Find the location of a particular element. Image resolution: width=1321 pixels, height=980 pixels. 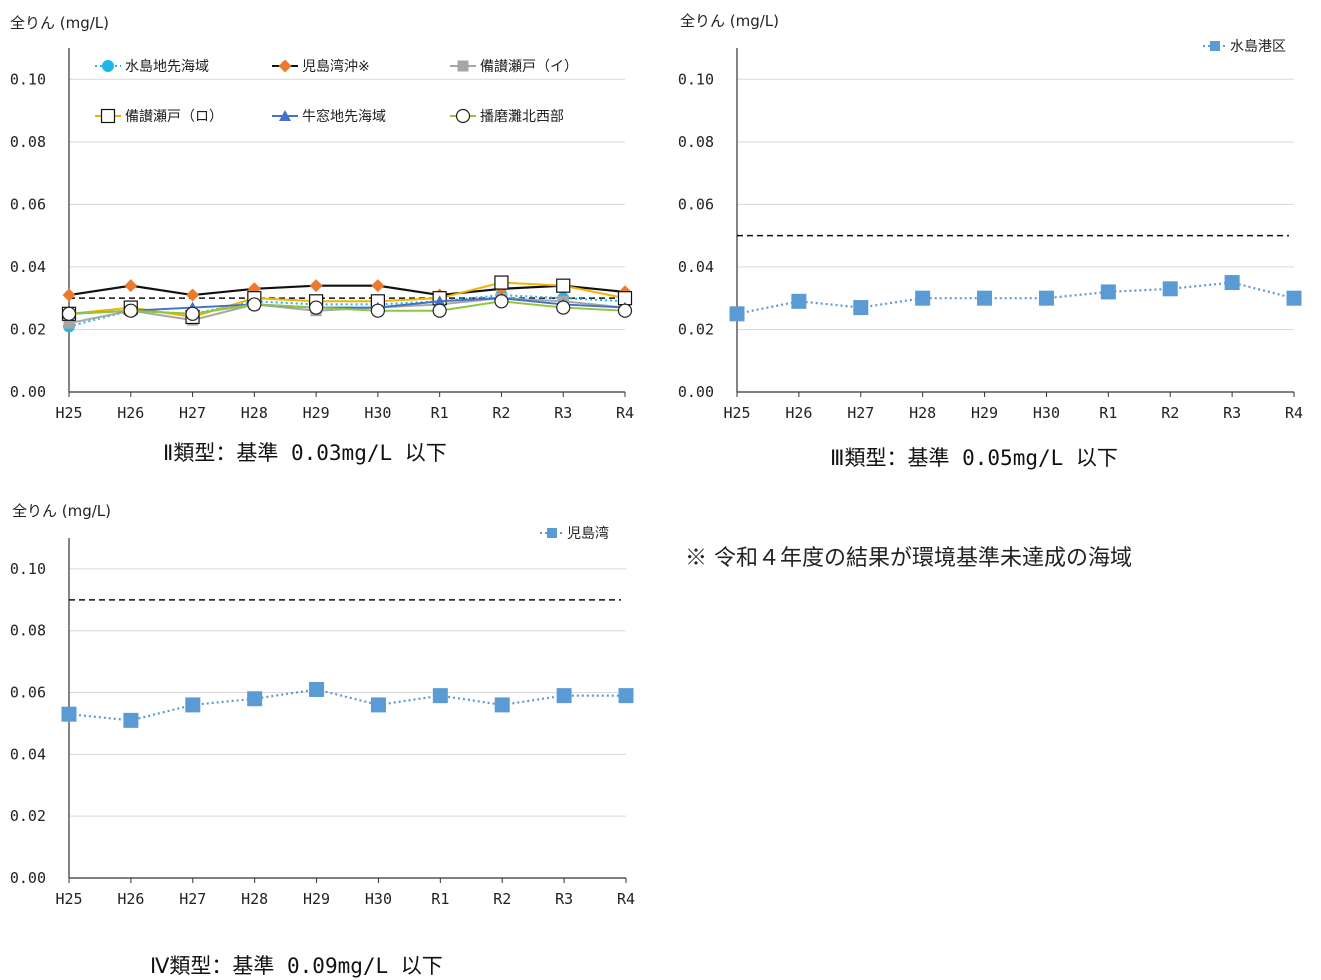

legend-item-2: 備讃瀬戸（イ） is located at coordinates (514, 67).